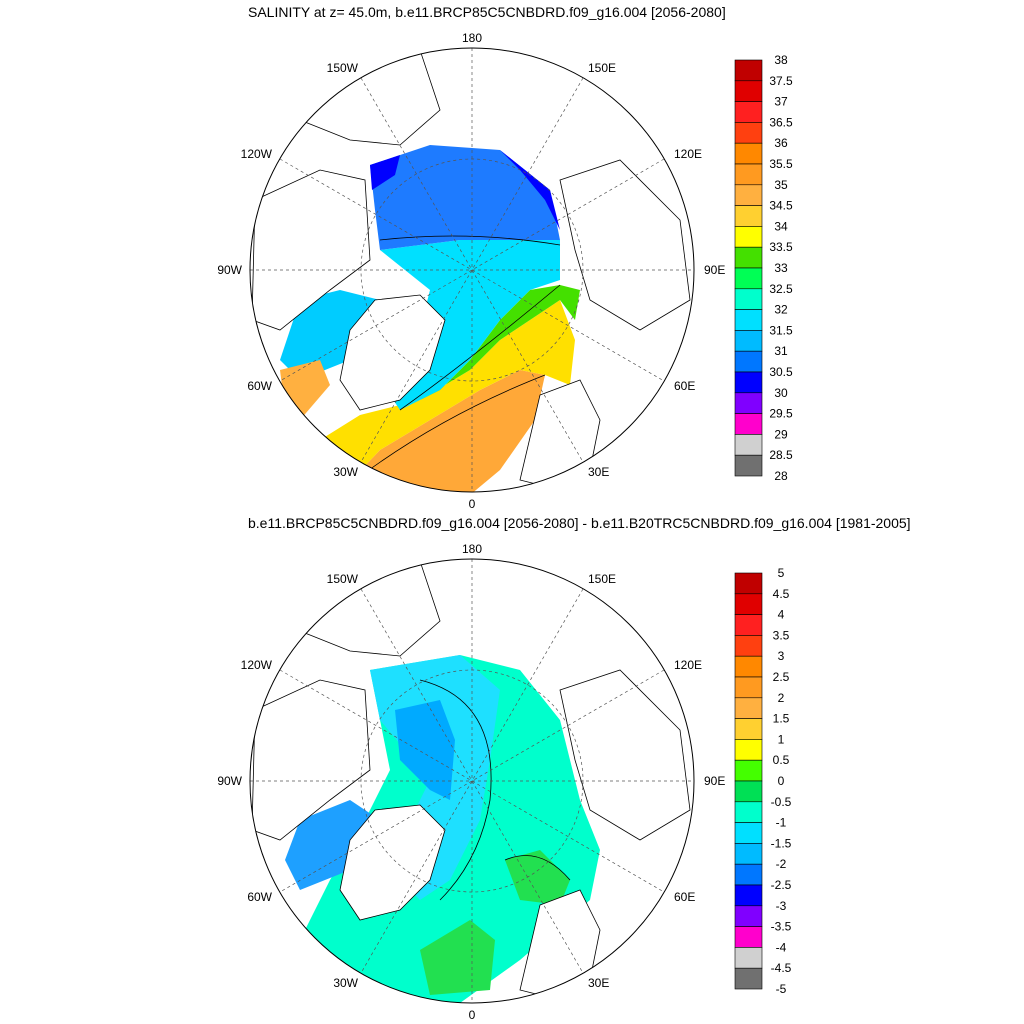  What do you see at coordinates (602, 579) in the screenshot?
I see `p2-lon-150e: 150E` at bounding box center [602, 579].